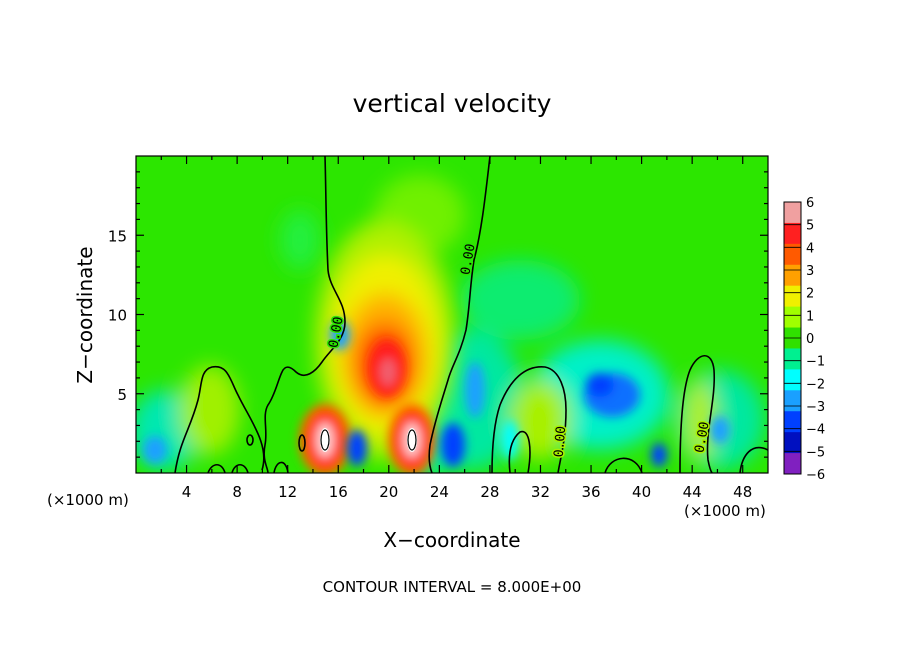 This screenshot has height=654, width=904. I want to click on colorbar-label: 3, so click(810, 271).